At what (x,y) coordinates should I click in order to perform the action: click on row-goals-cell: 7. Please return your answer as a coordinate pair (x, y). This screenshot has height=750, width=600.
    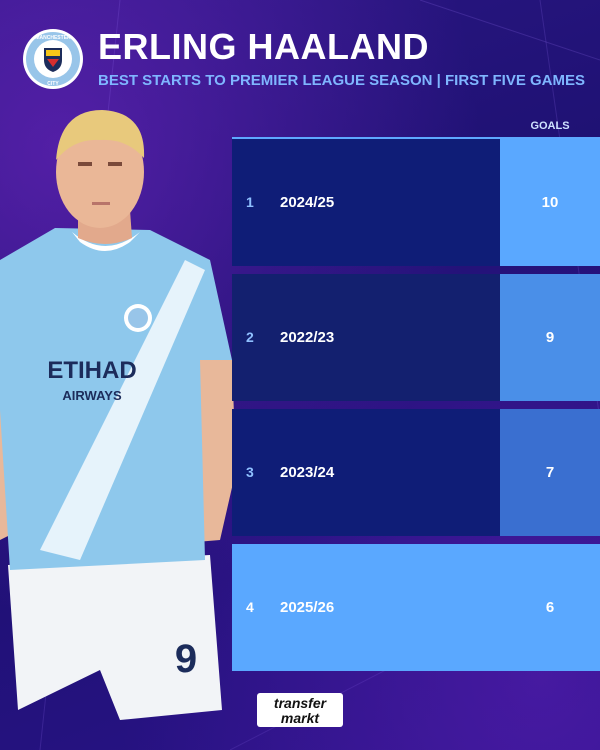
    Looking at the image, I should click on (550, 472).